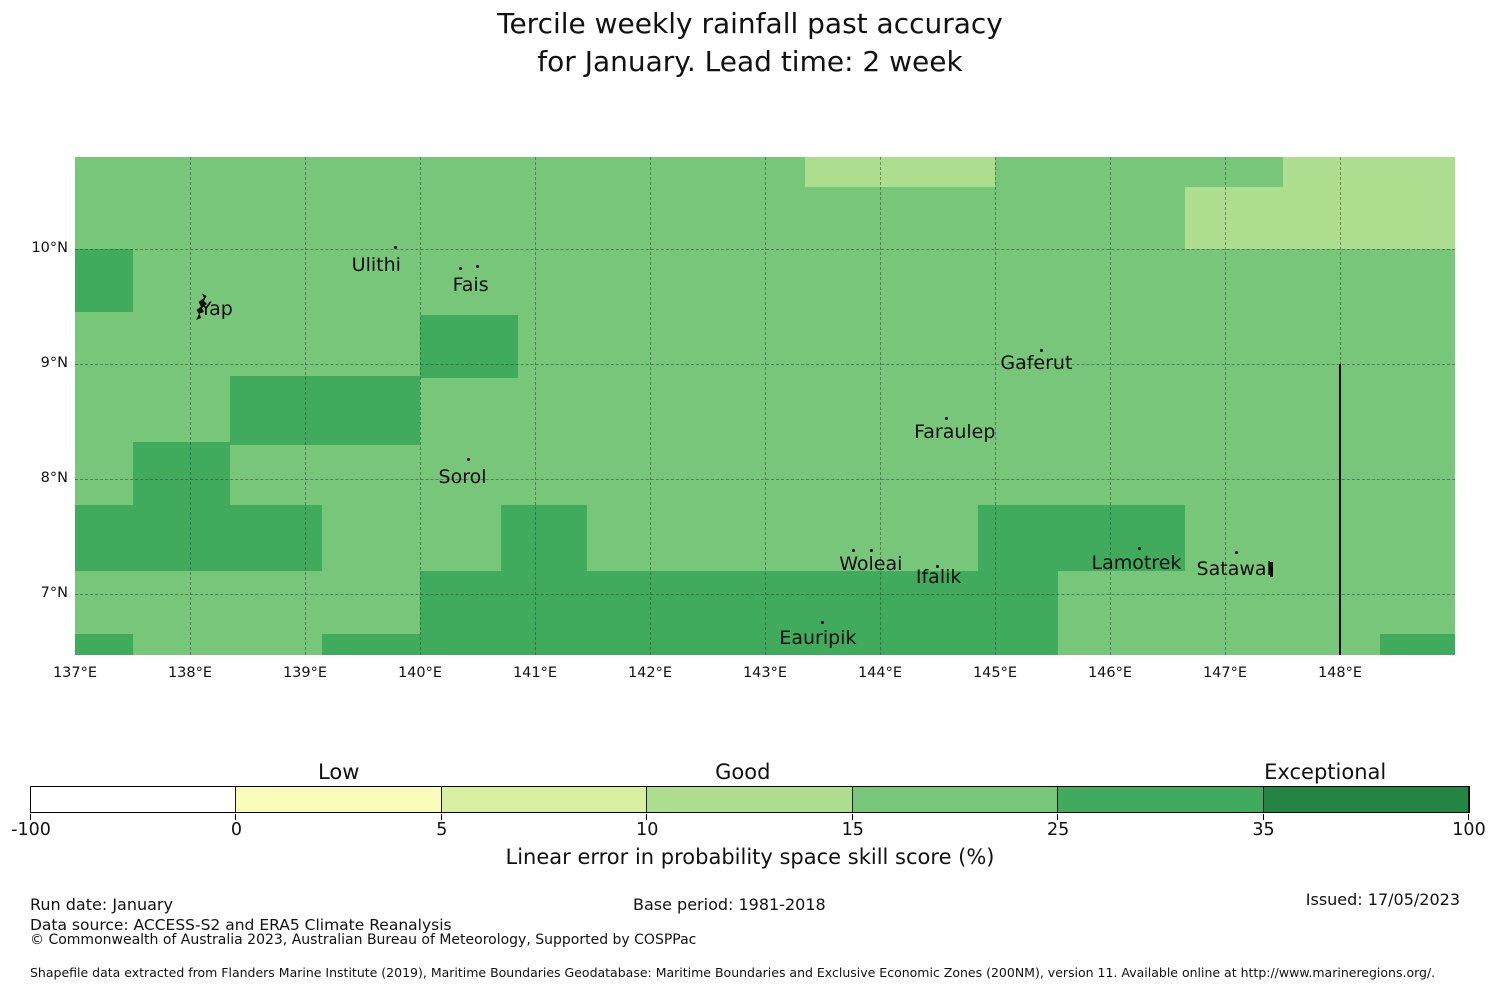  Describe the element at coordinates (1469, 830) in the screenshot. I see `colorbar-tick-label: 100` at that location.